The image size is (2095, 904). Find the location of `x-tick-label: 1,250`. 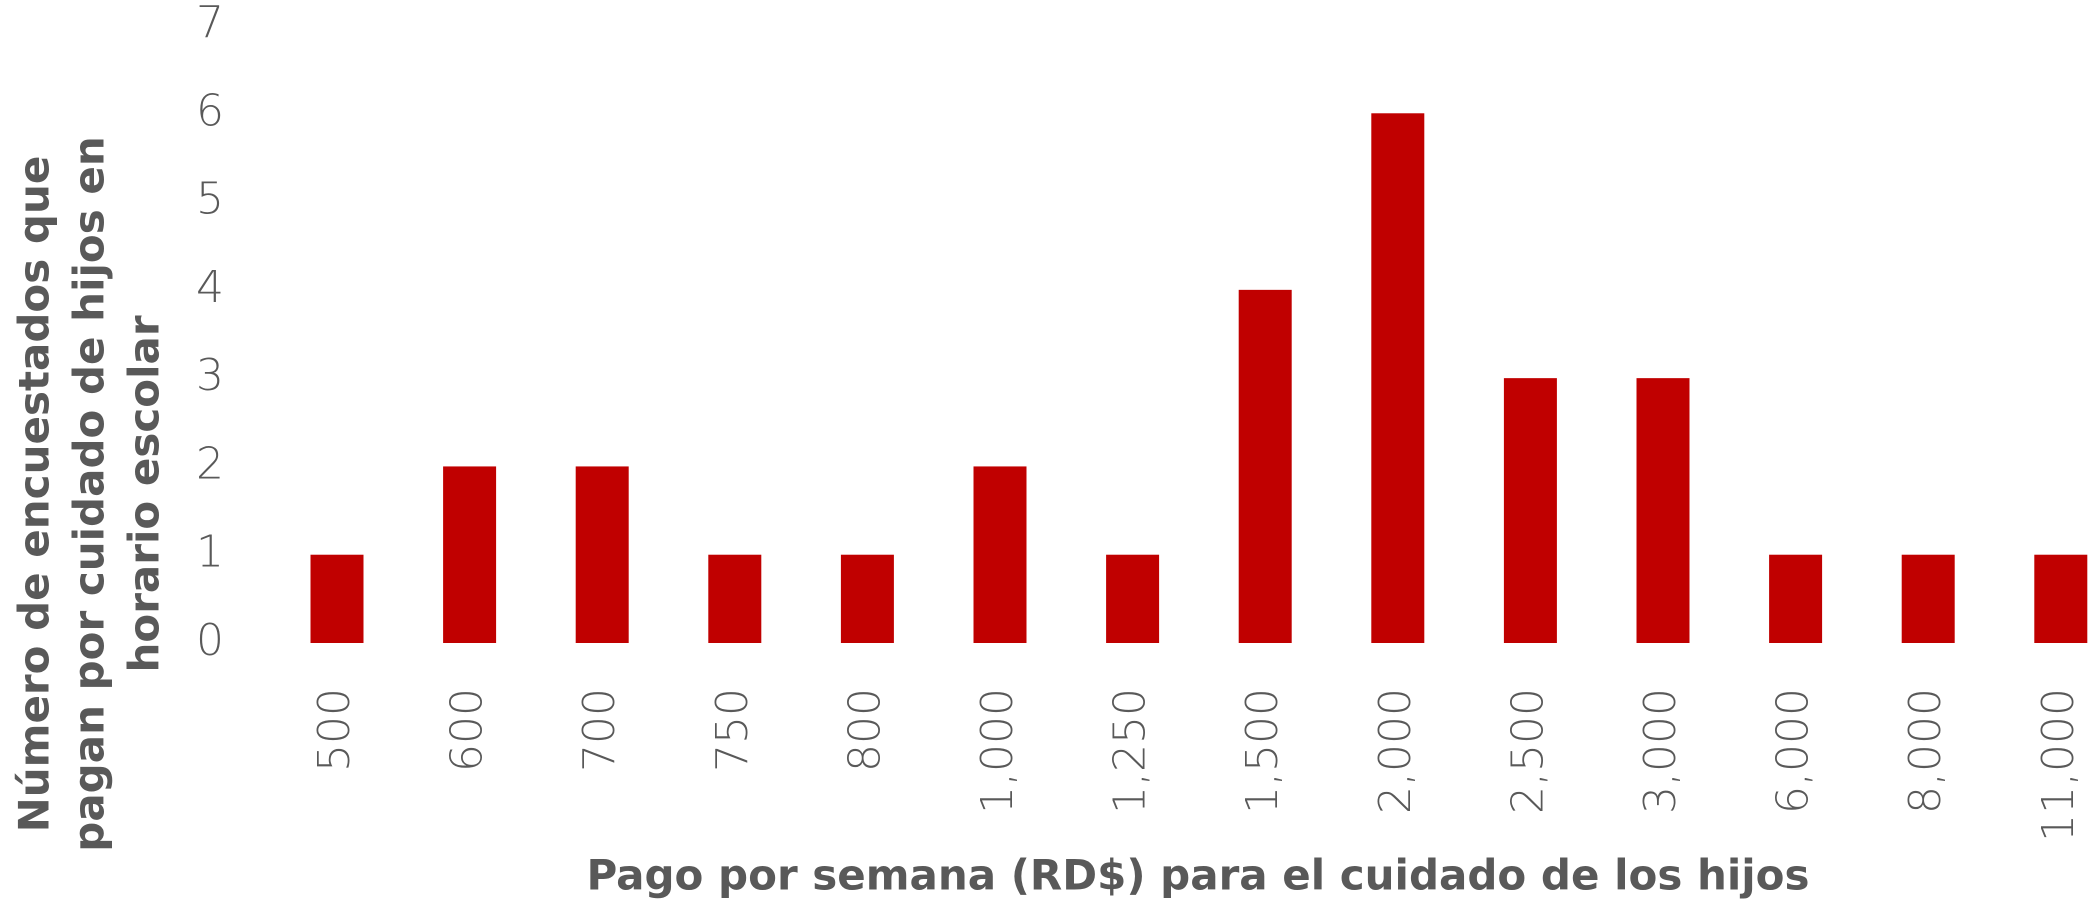

x-tick-label: 1,250 is located at coordinates (1130, 751).